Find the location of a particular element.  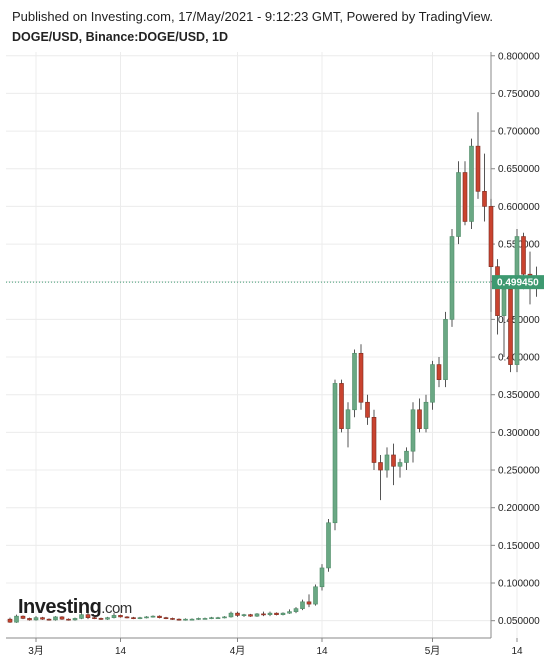

investing-logo: Investing.com is located at coordinates (75, 607).